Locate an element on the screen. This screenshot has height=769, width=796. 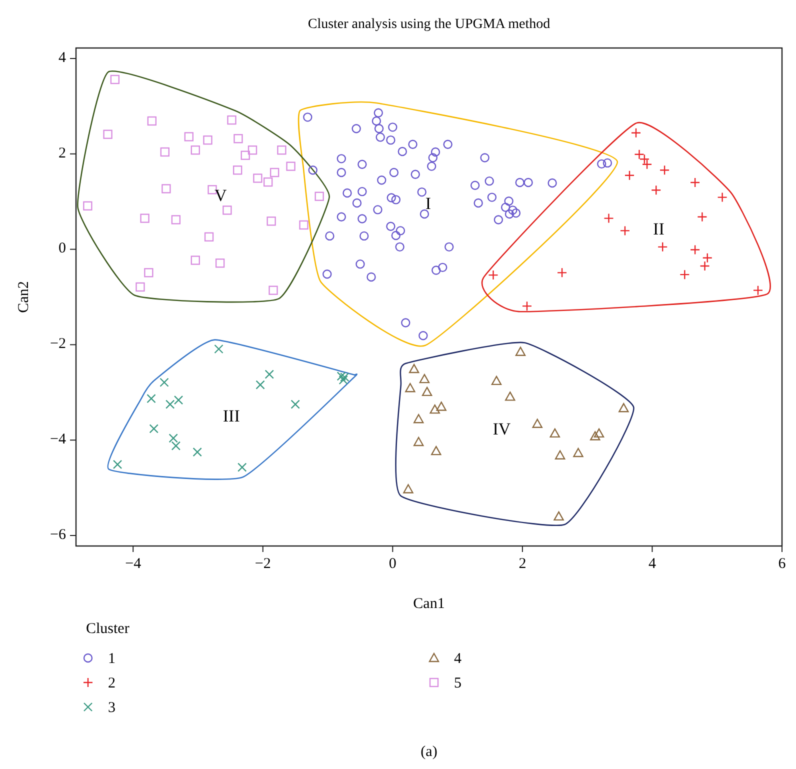
y-tick-label: 0 is located at coordinates (62, 248).